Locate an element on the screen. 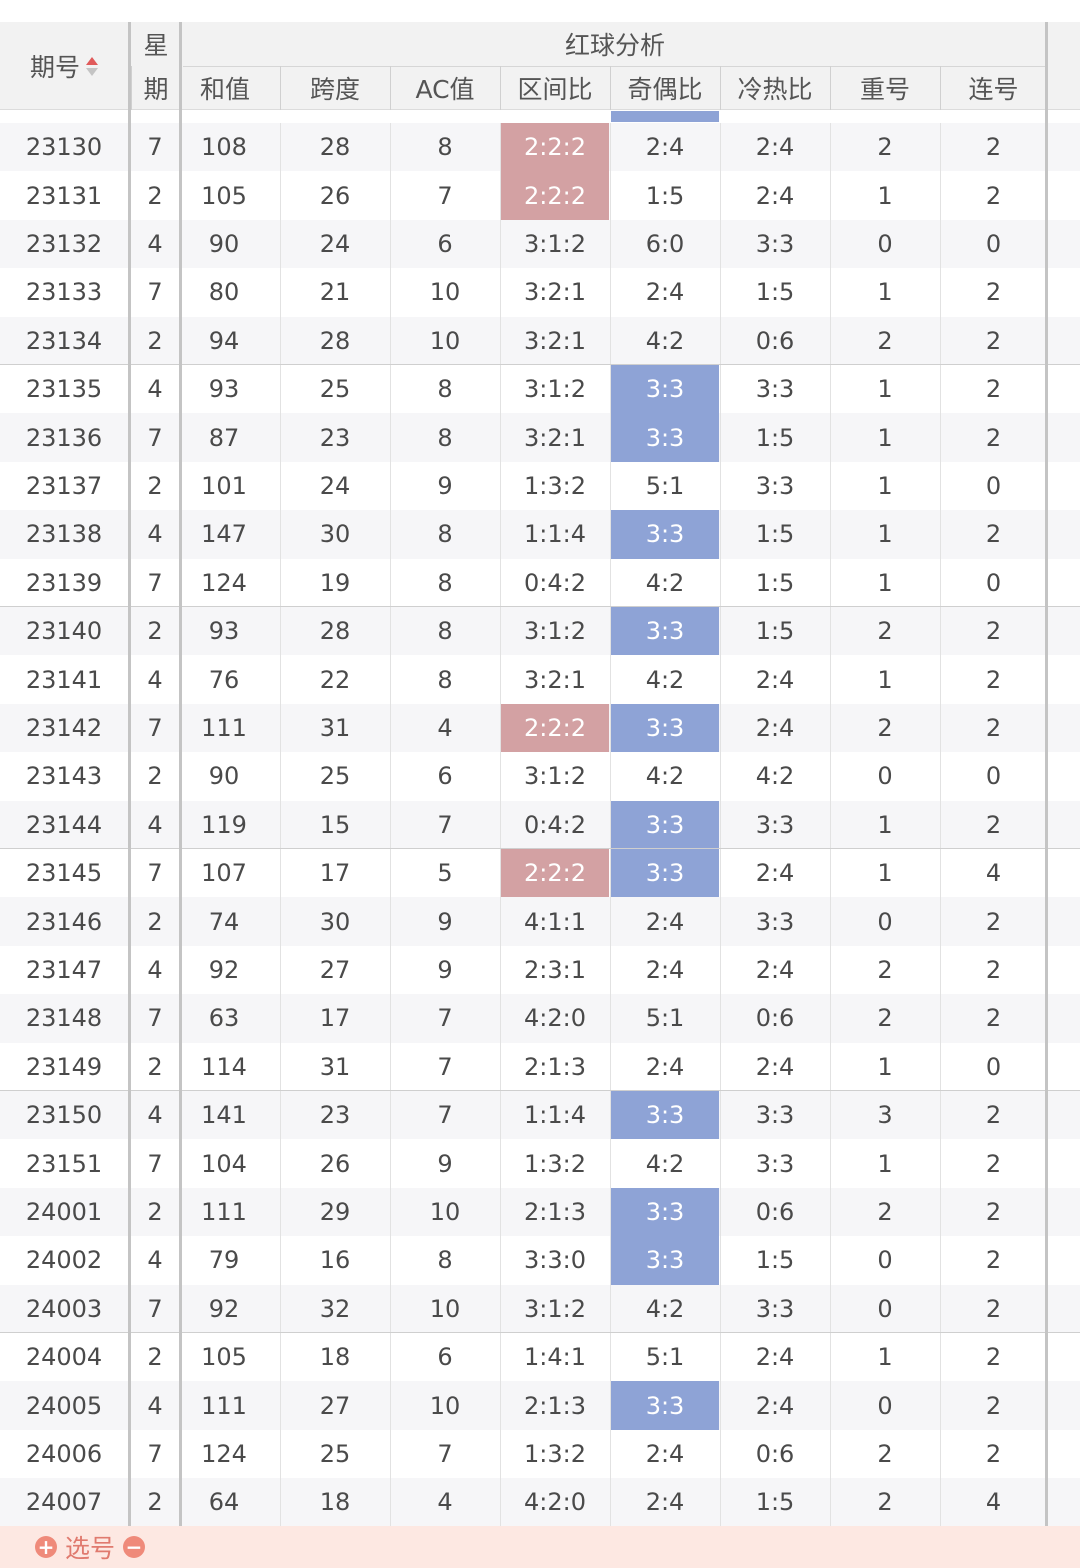 The width and height of the screenshot is (1080, 1568). cell-sum: 94 is located at coordinates (224, 340).